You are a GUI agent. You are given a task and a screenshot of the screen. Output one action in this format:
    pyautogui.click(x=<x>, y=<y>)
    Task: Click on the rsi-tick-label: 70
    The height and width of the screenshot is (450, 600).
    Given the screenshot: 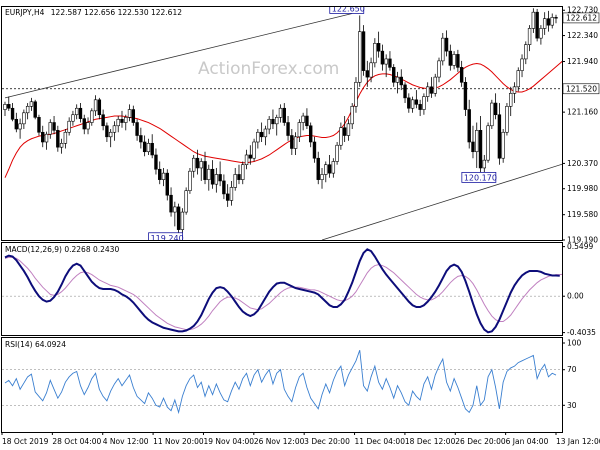 What is the action you would take?
    pyautogui.click(x=572, y=369)
    